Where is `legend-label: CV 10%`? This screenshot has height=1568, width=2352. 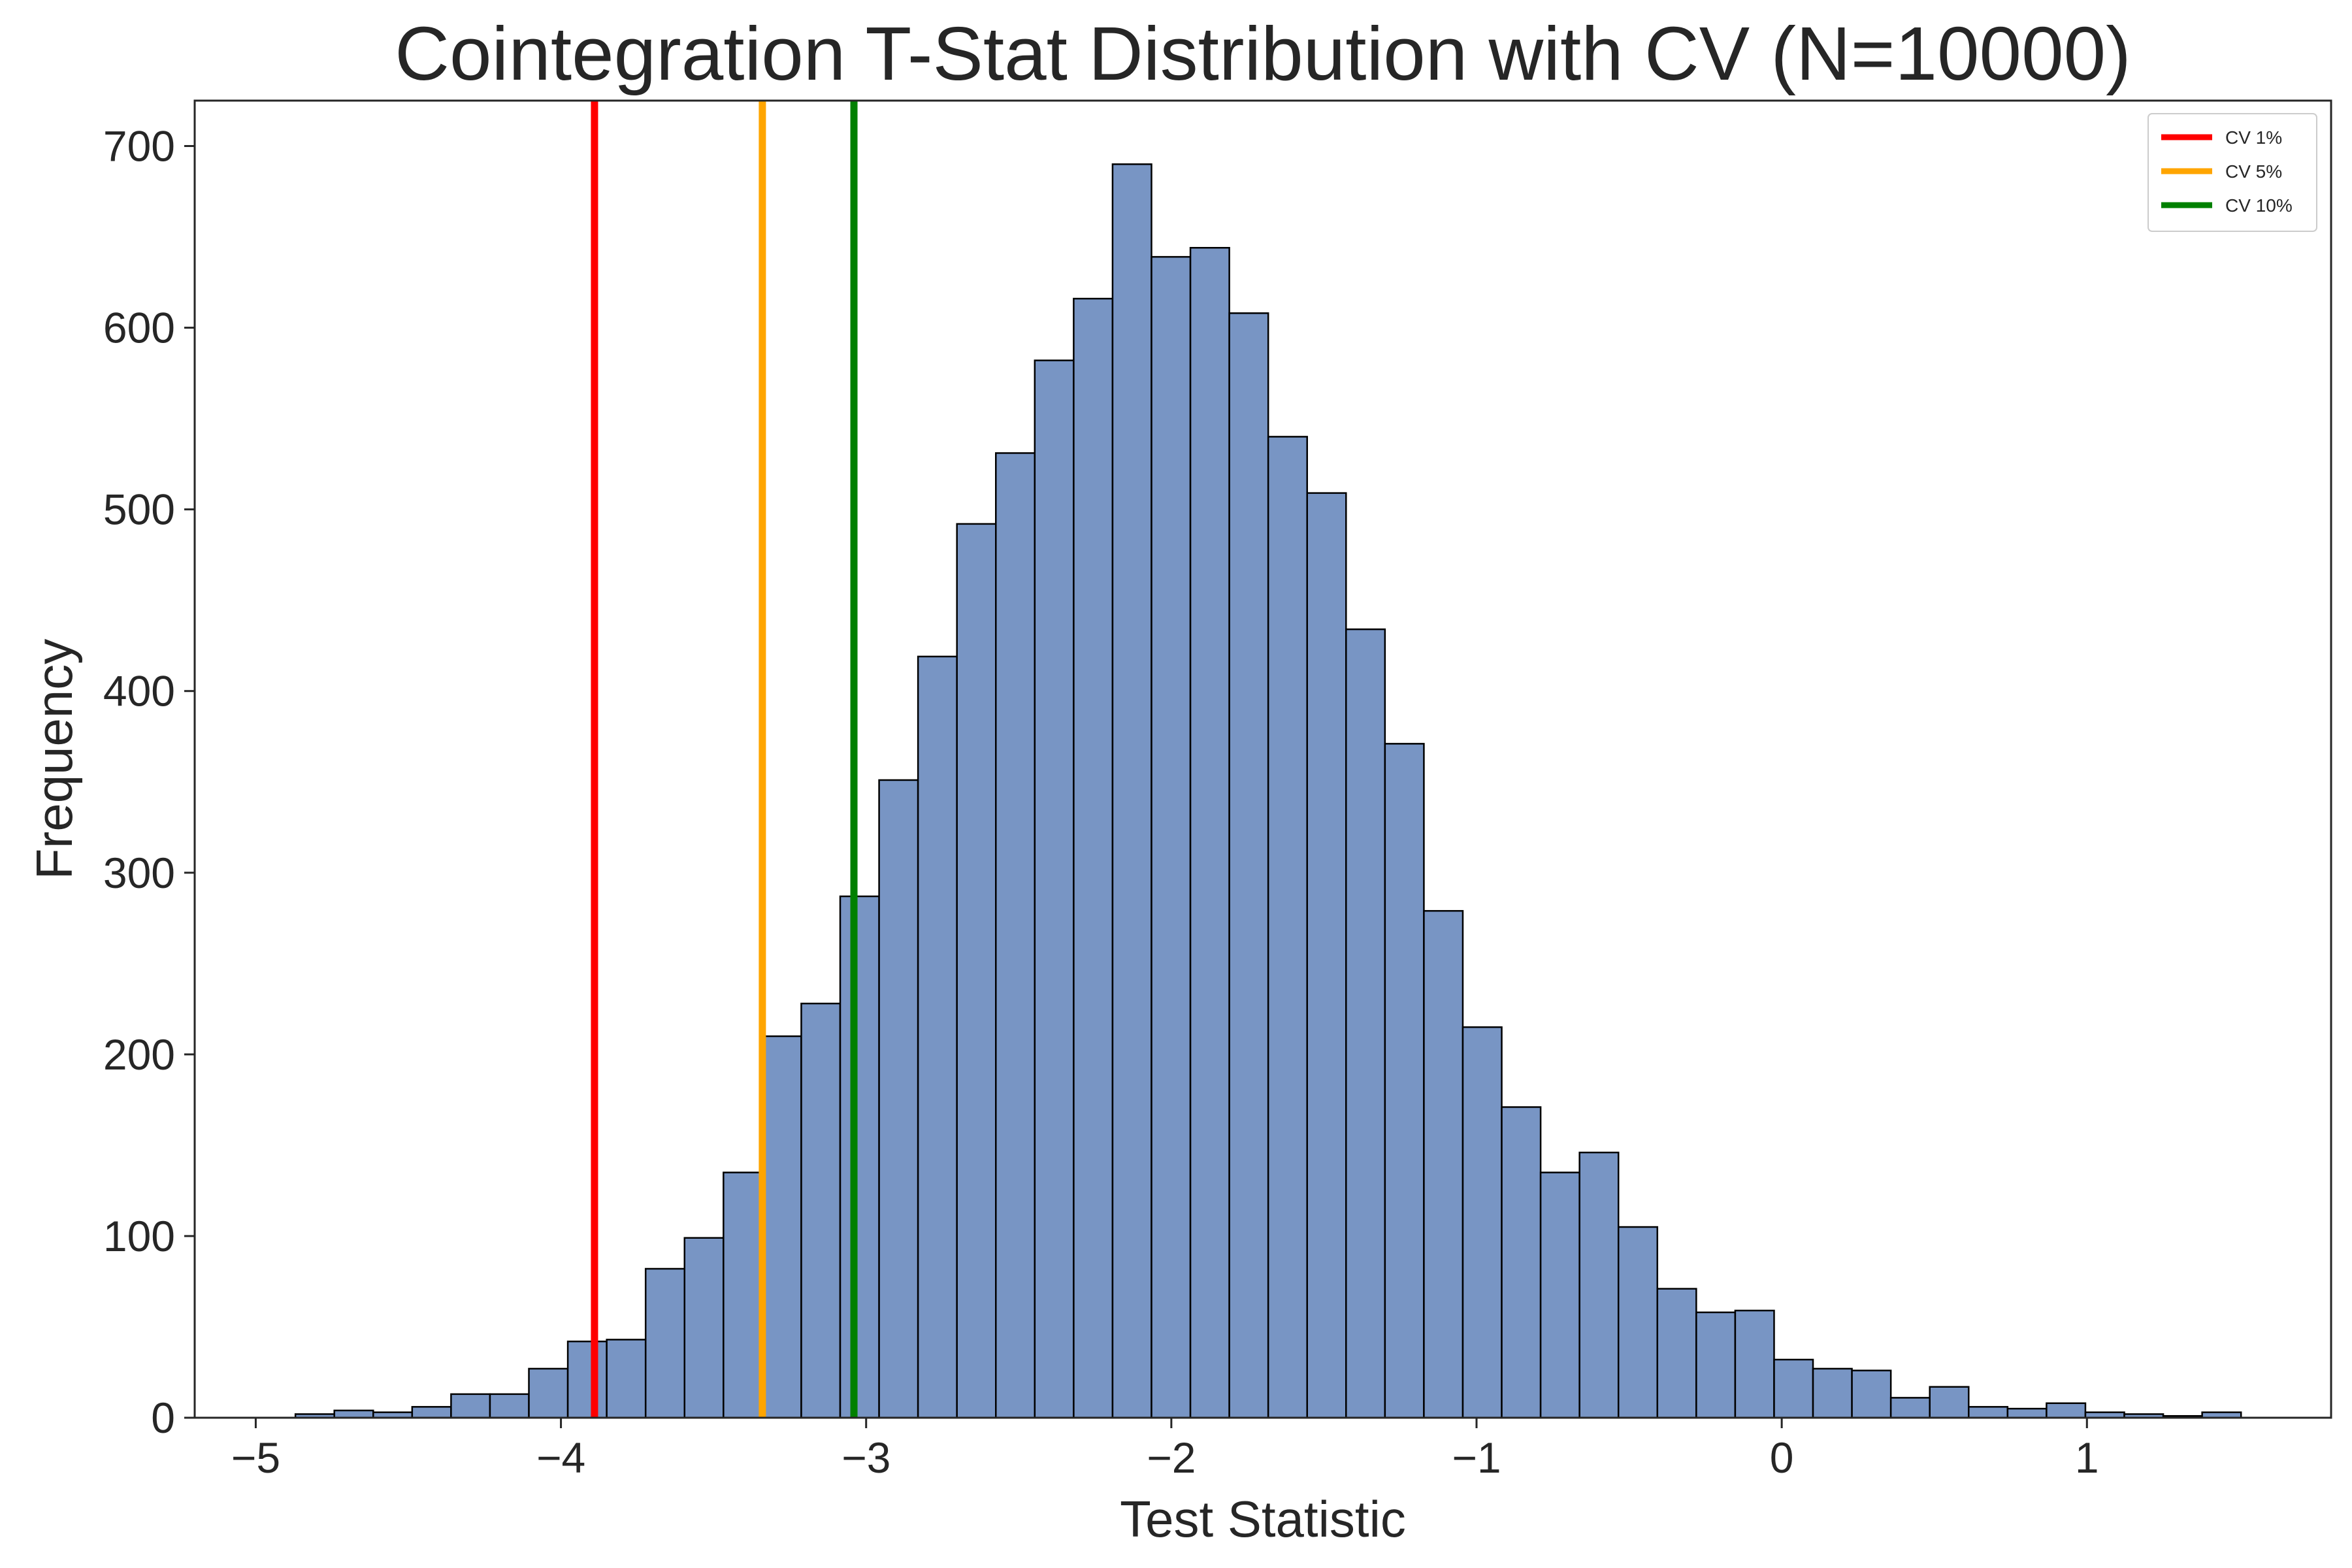
legend-label: CV 10% is located at coordinates (2259, 205).